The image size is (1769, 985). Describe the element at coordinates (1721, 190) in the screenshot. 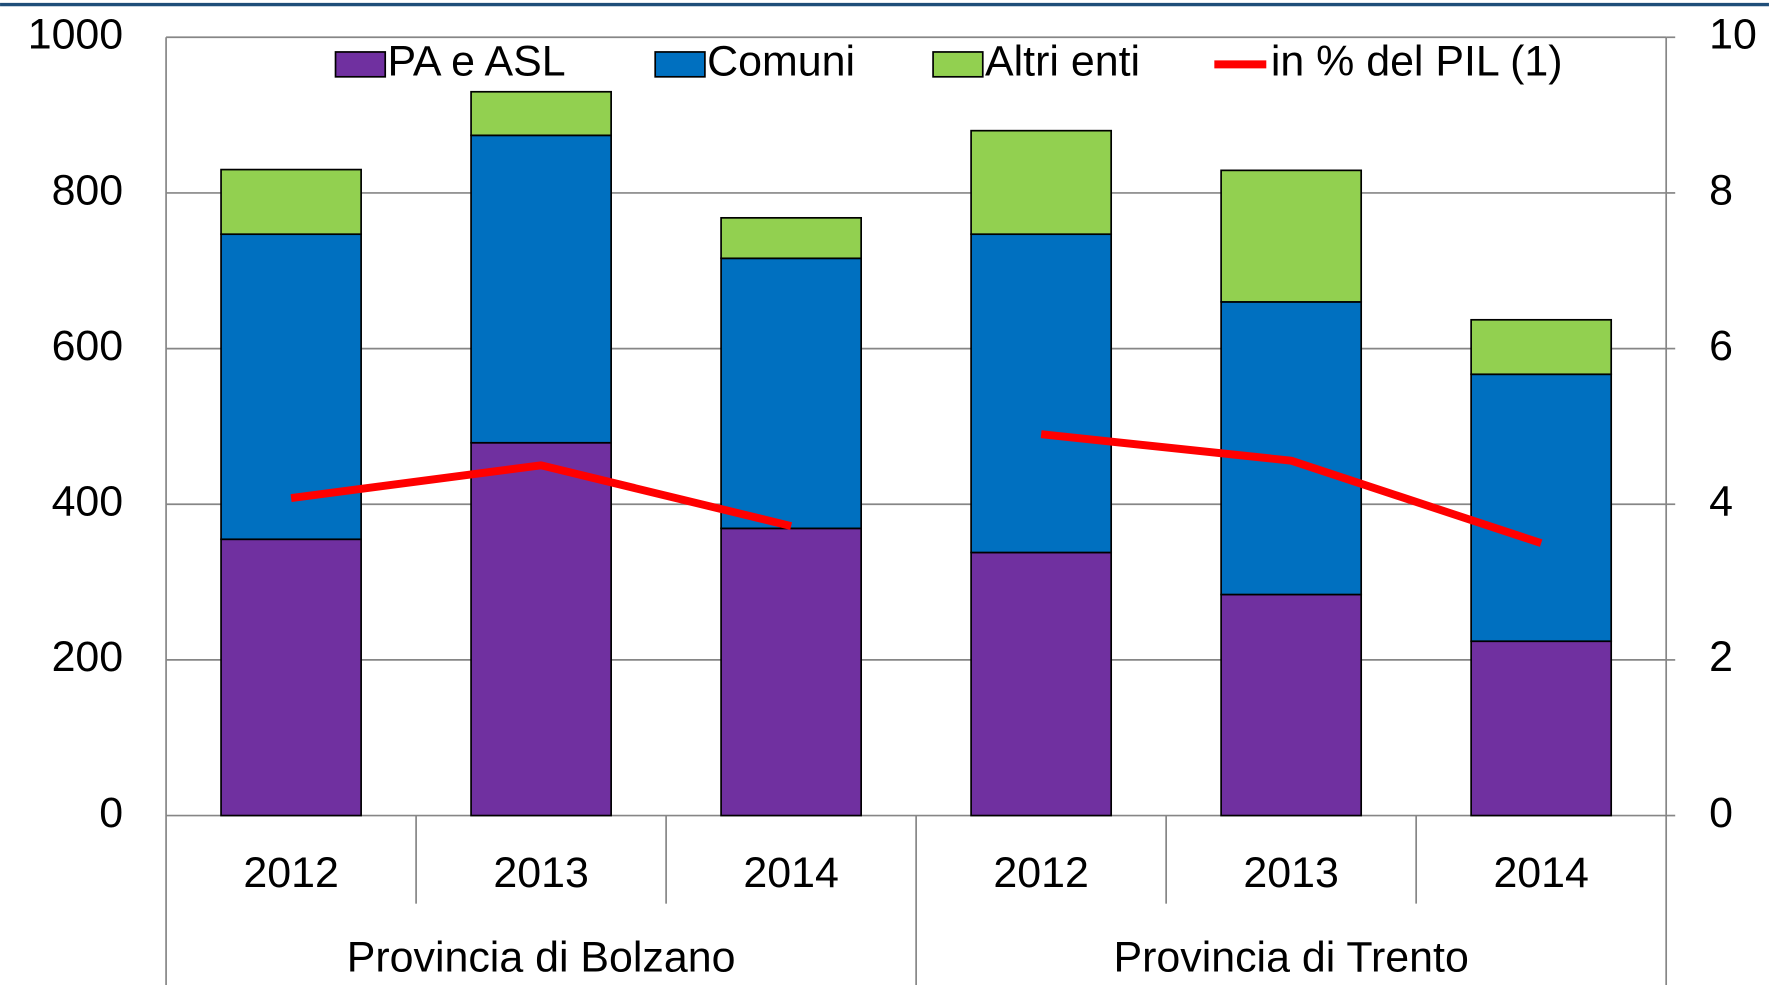

I see `y2-tick-label: 8` at that location.